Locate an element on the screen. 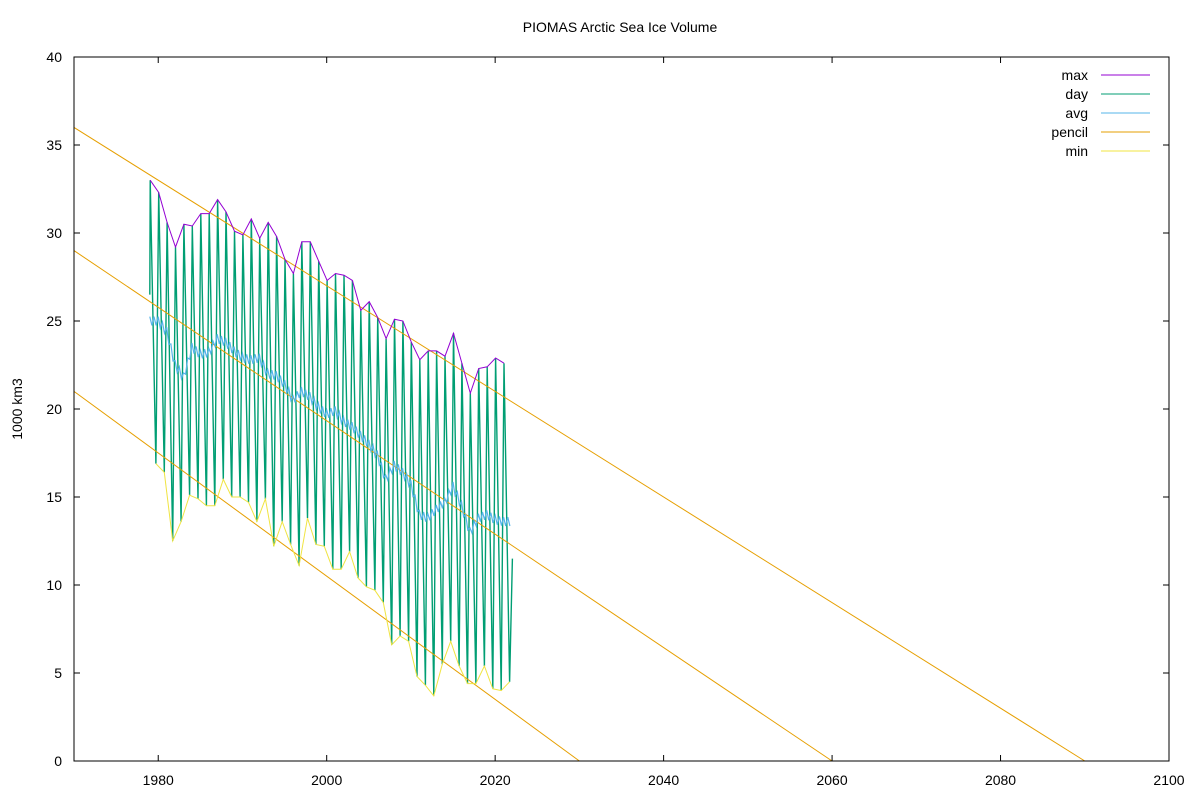 This screenshot has height=800, width=1200. min-series-line is located at coordinates (332, 580).